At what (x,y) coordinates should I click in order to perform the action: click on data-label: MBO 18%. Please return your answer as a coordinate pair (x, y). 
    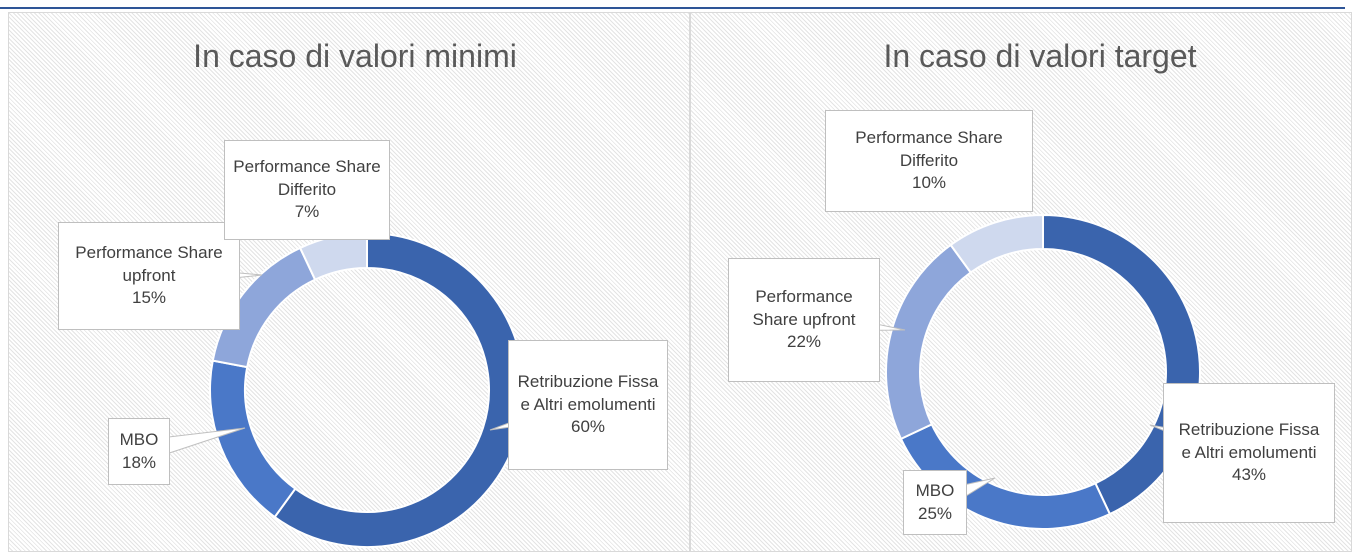
    Looking at the image, I should click on (139, 451).